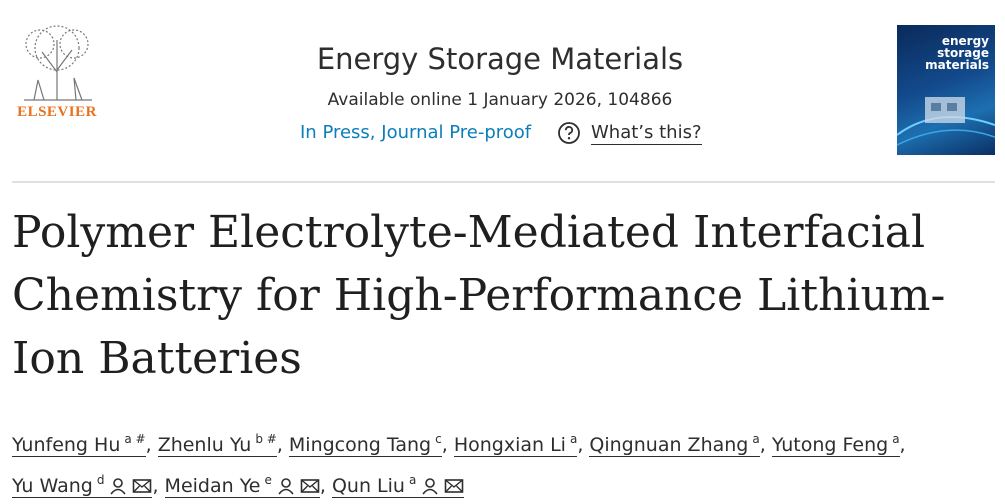 This screenshot has height=504, width=1005. What do you see at coordinates (946, 90) in the screenshot?
I see `journal-cover: energy storage materials` at bounding box center [946, 90].